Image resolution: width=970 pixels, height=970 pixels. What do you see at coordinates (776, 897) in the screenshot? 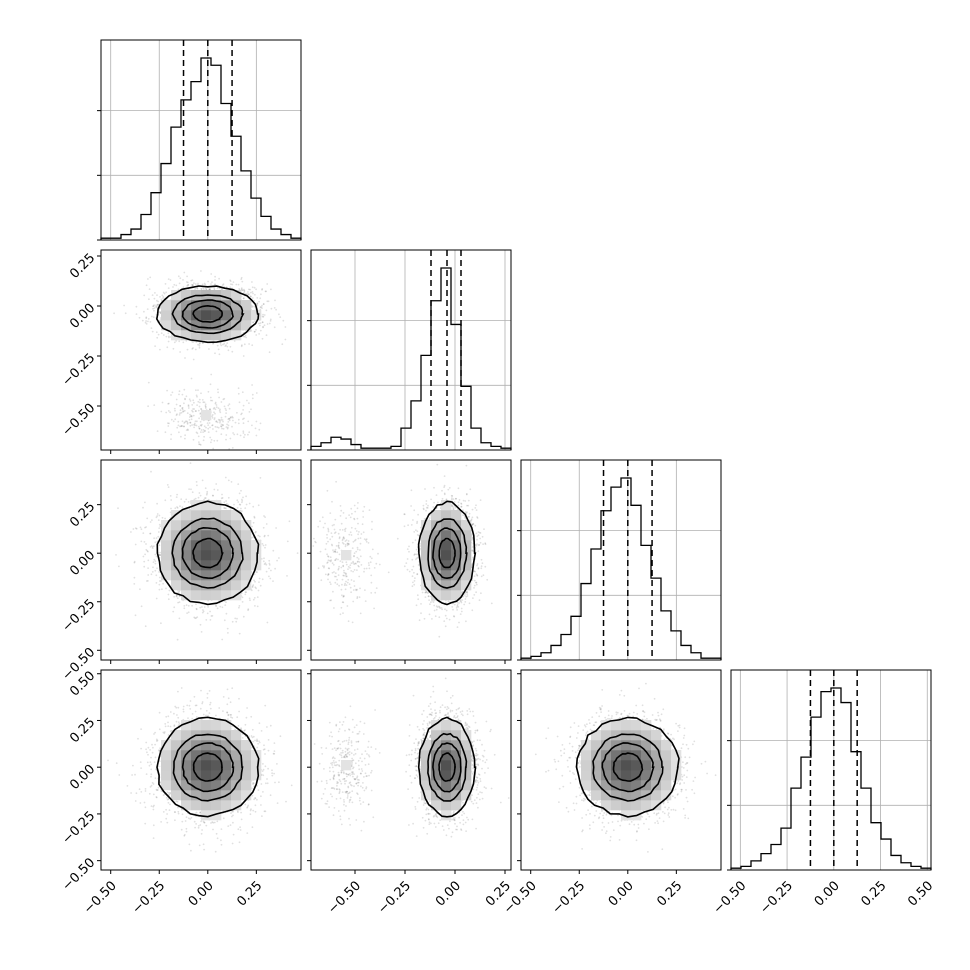
I see `x-tick-label-3-1: −0.25` at bounding box center [776, 897].